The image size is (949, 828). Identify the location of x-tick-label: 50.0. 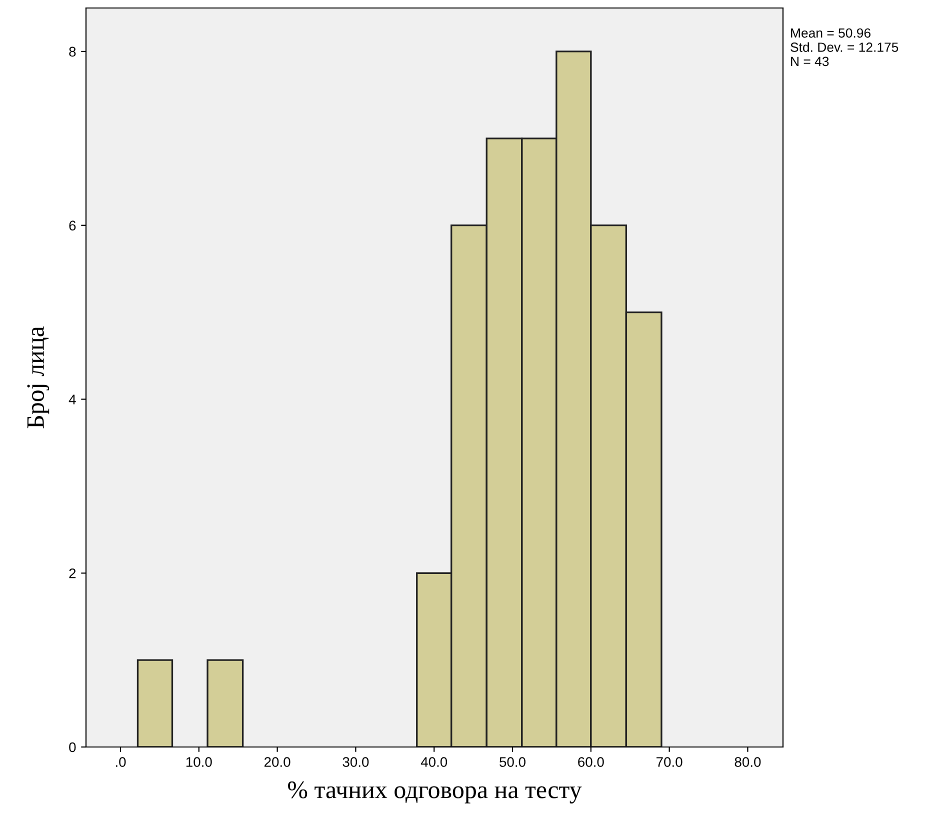
(513, 762).